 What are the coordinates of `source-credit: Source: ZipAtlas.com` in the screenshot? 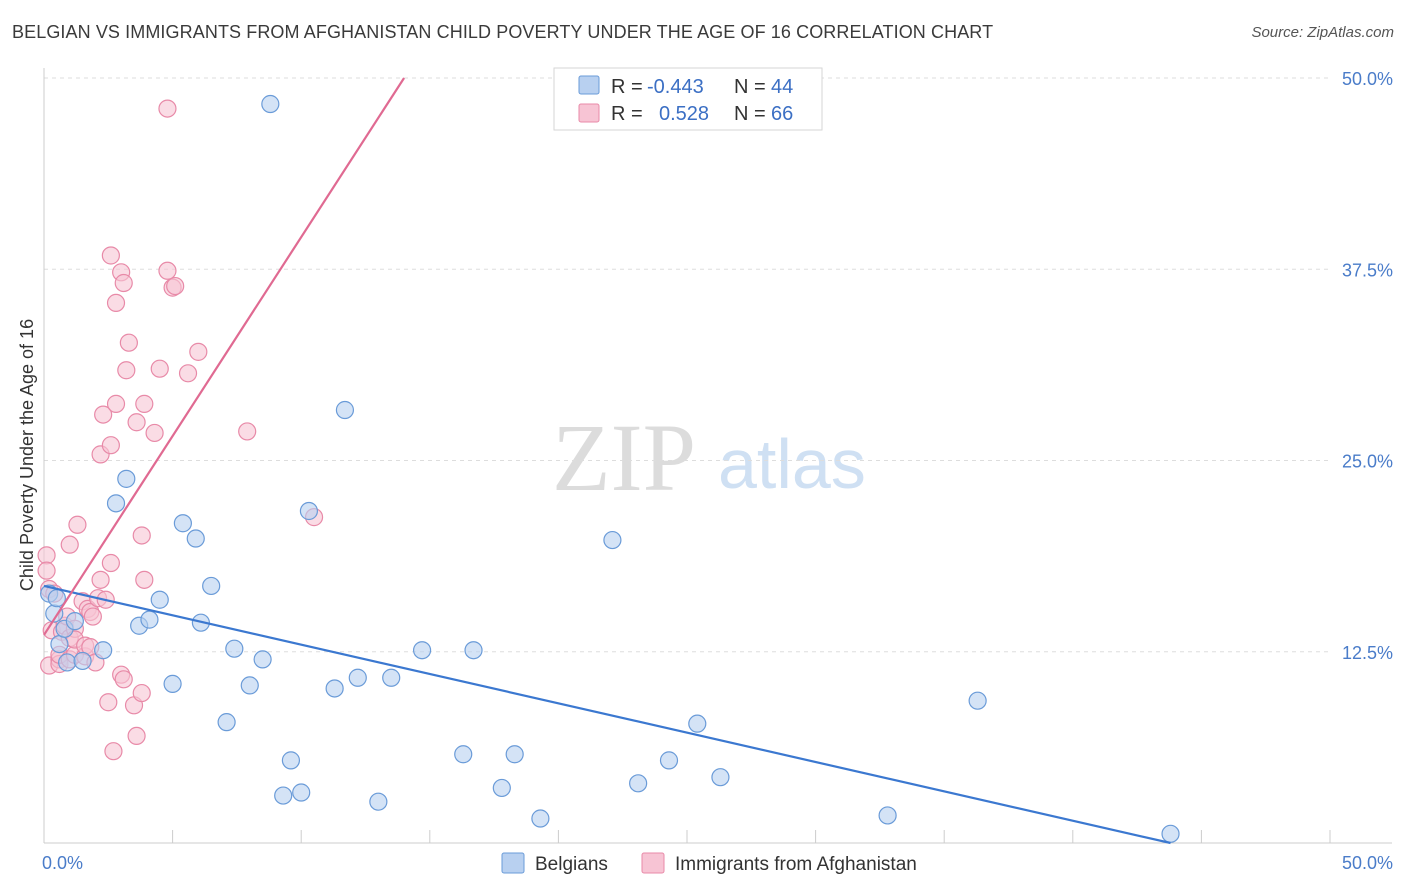 It's located at (1322, 32).